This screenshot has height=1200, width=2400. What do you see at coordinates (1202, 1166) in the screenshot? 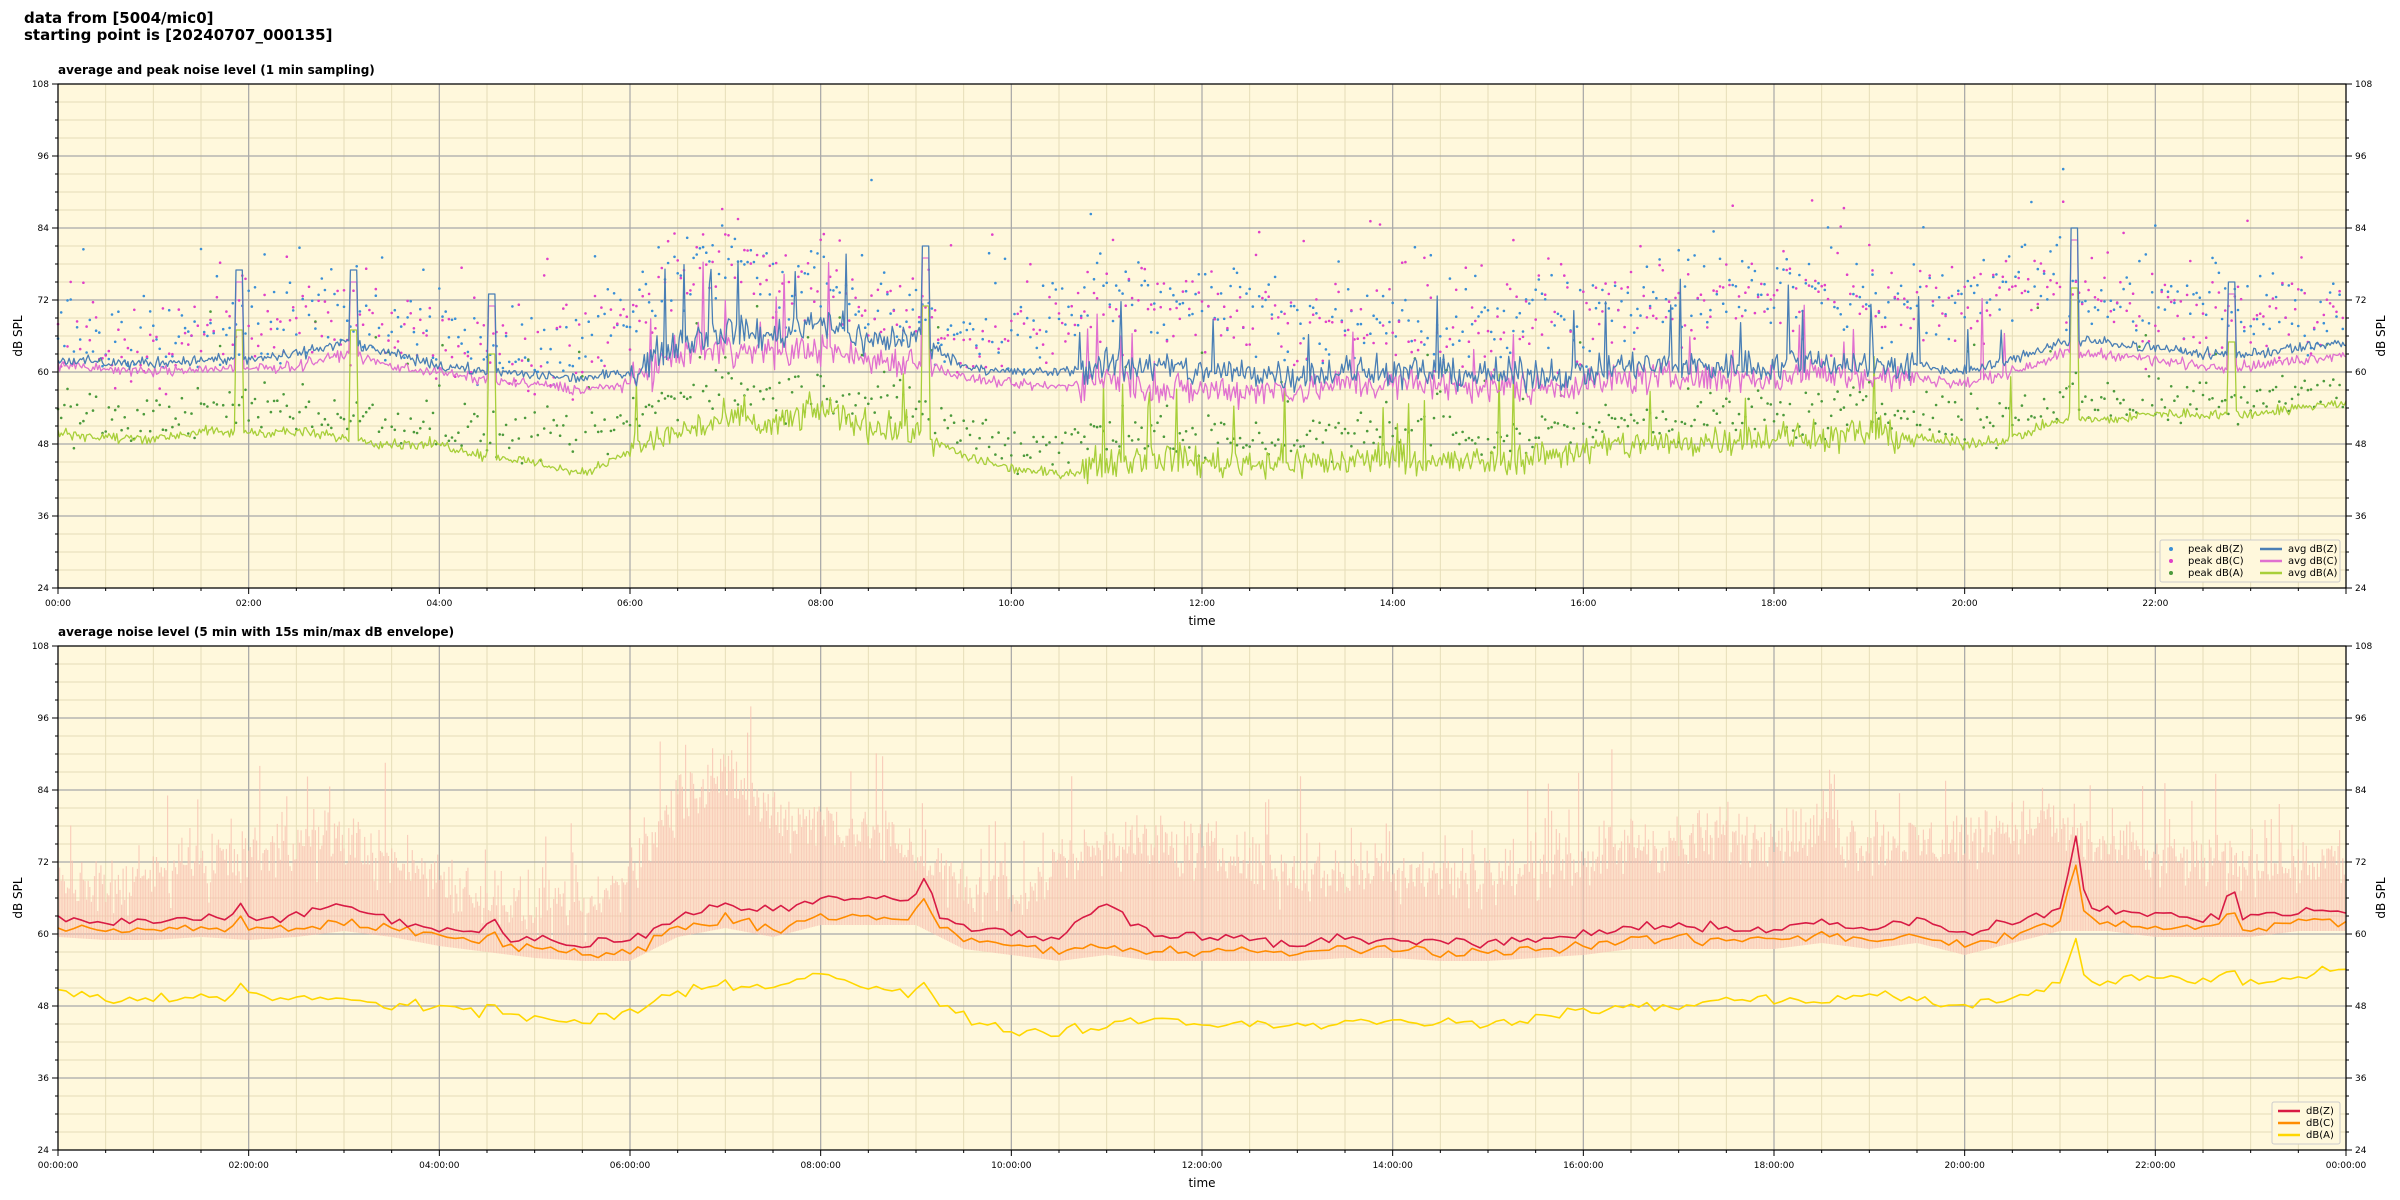
I see `x-tick-label: 12:00:00` at bounding box center [1202, 1166].